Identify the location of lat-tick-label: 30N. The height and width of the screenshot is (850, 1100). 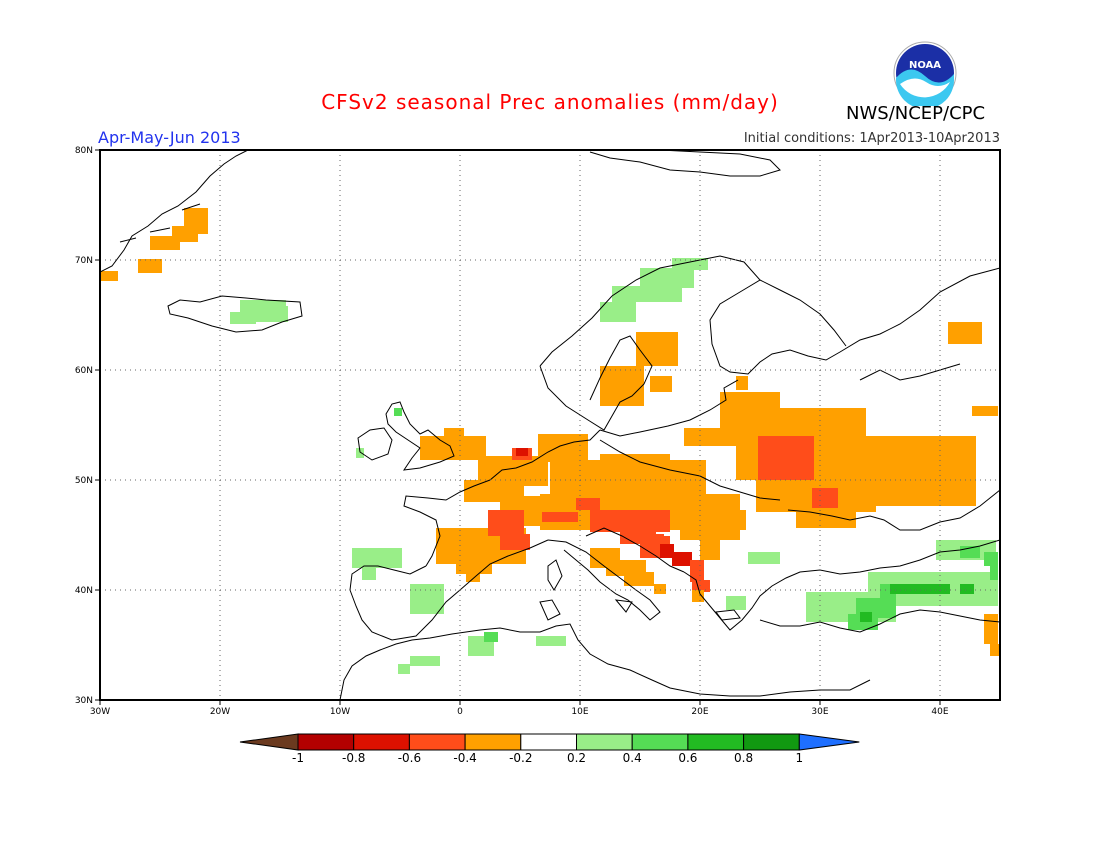
(84, 701).